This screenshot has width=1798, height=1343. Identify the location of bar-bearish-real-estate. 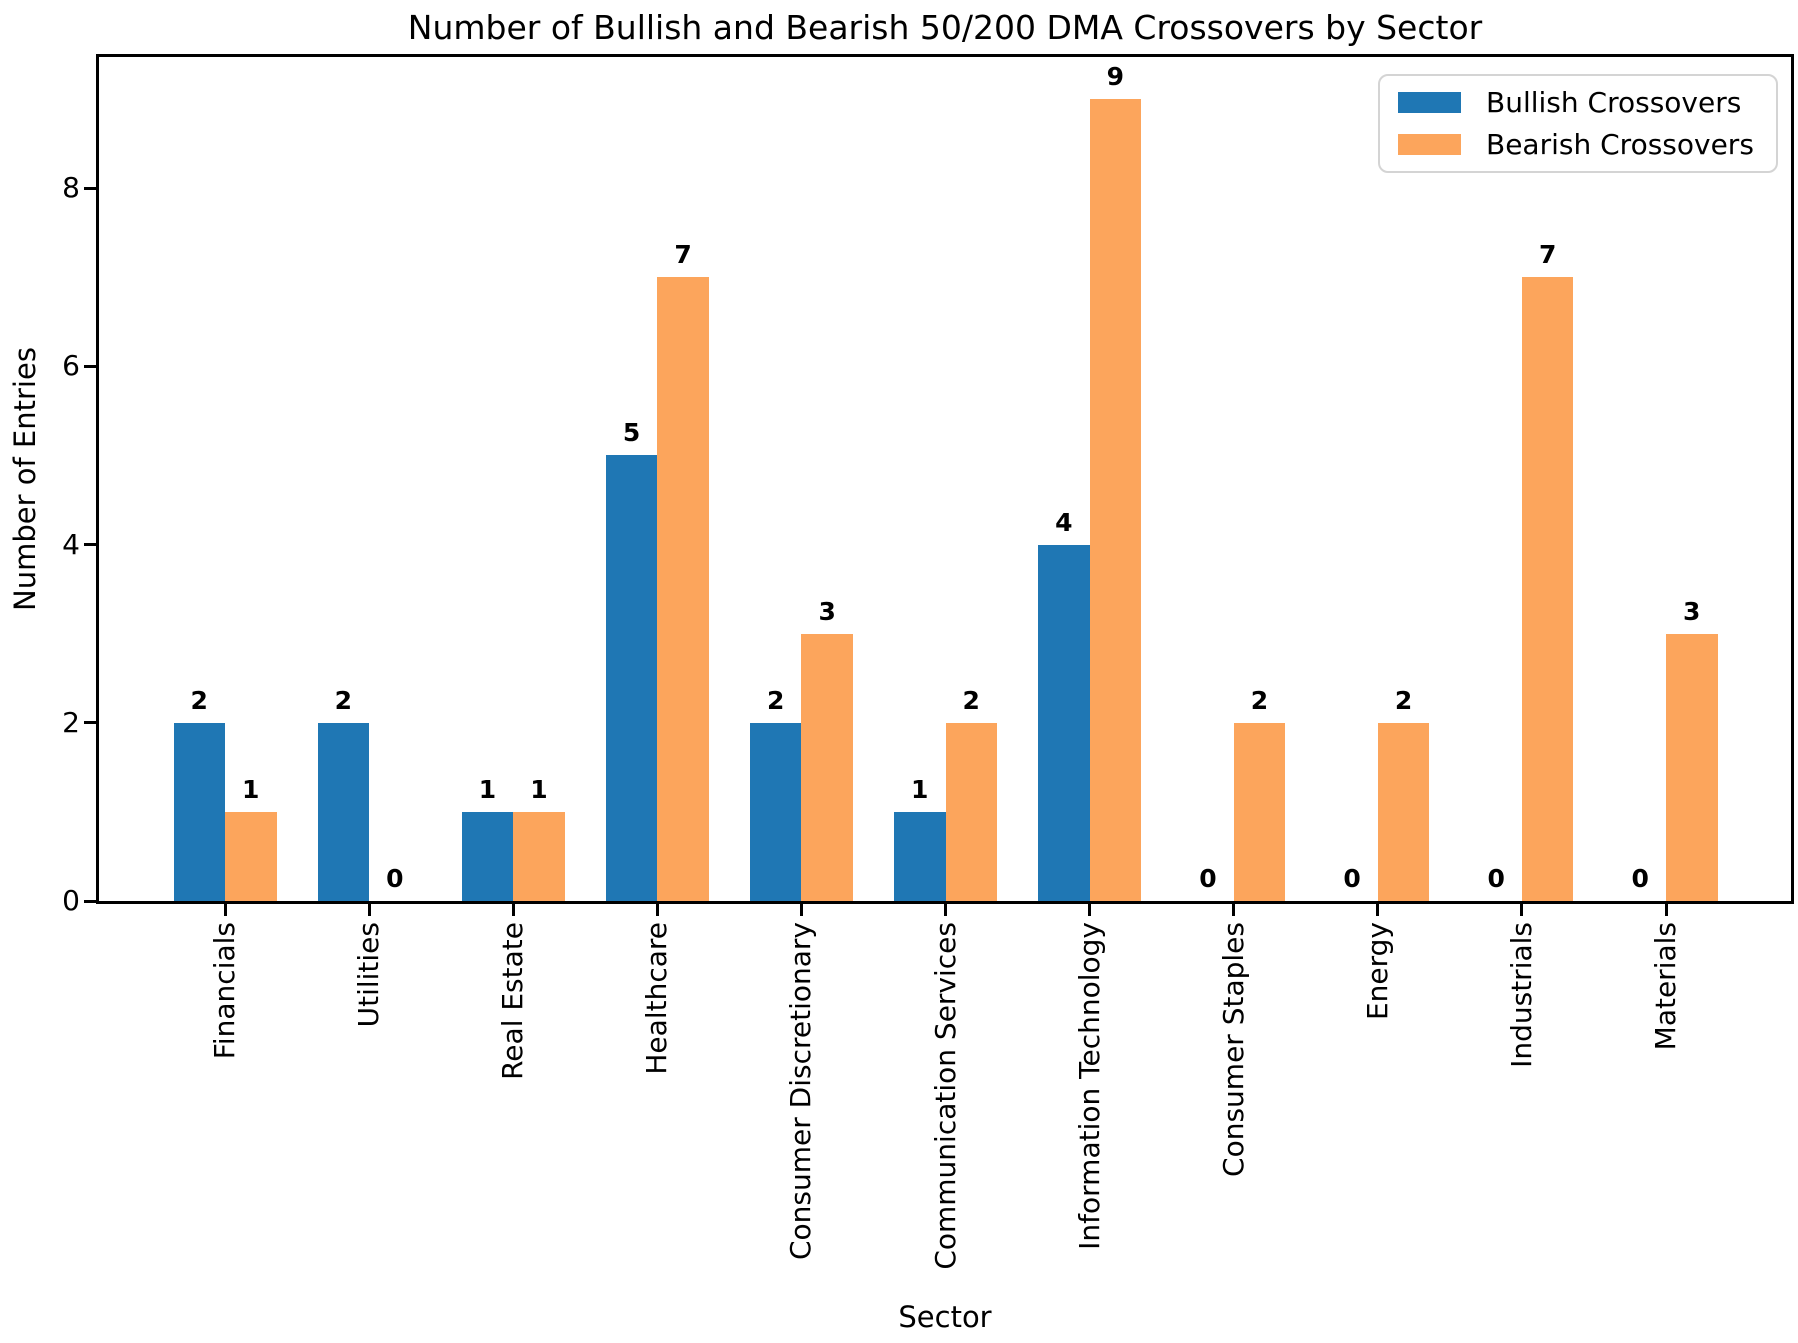
(539, 856).